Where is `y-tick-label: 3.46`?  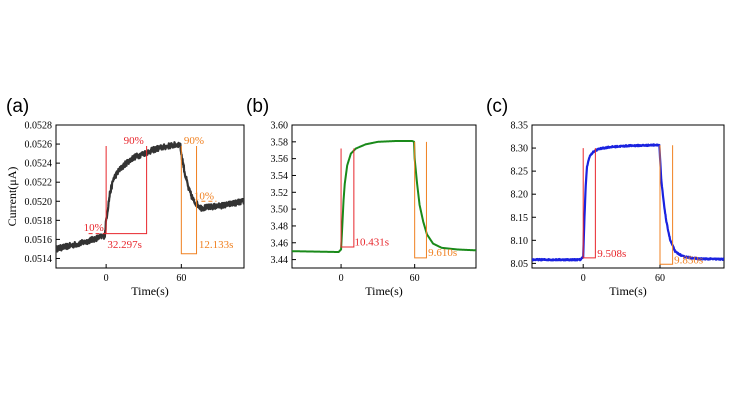 y-tick-label: 3.46 is located at coordinates (280, 243).